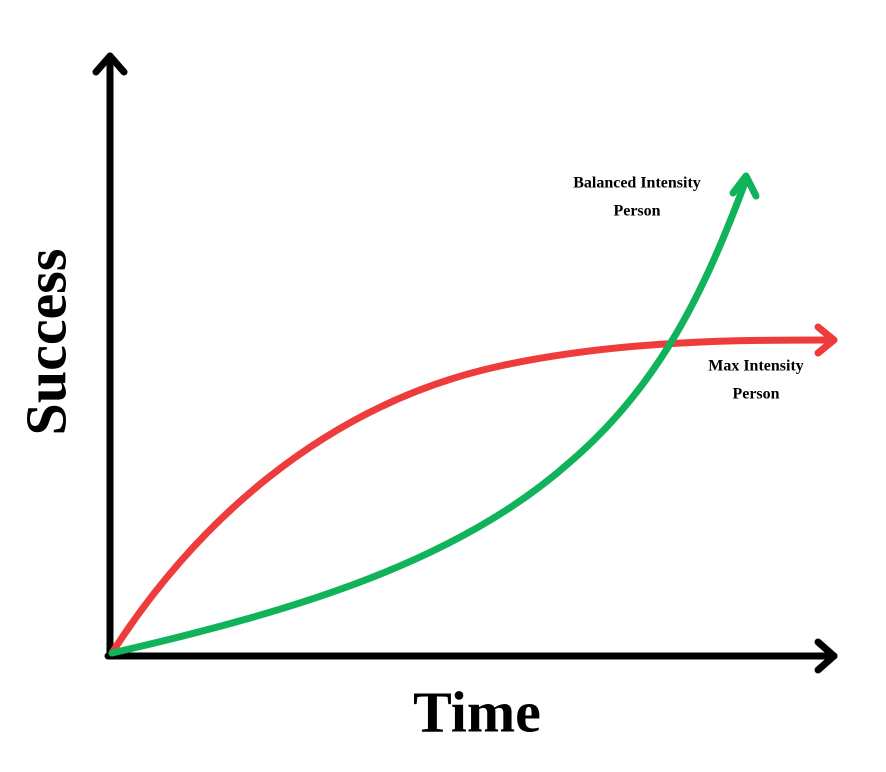 Image resolution: width=886 pixels, height=772 pixels. I want to click on curve-label: Balanced Intensity, so click(637, 183).